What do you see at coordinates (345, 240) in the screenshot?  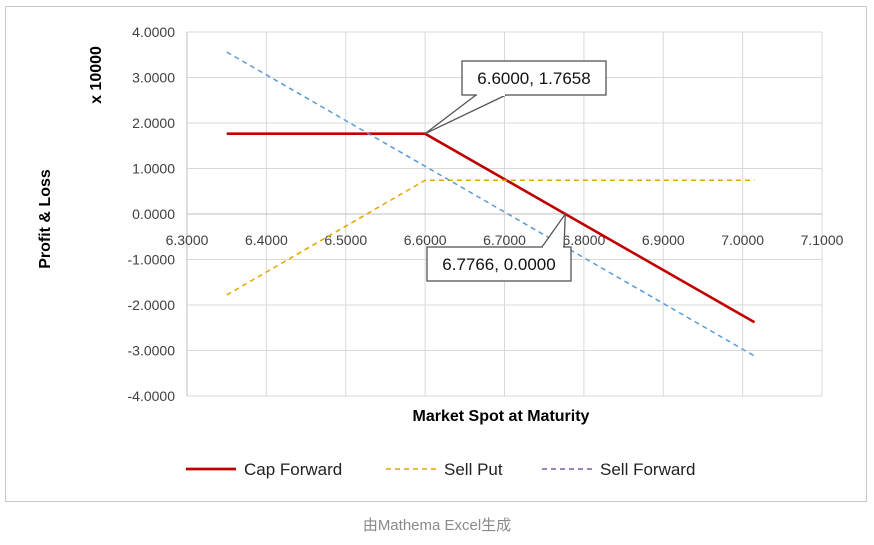 I see `x-tick-label: 6.5000` at bounding box center [345, 240].